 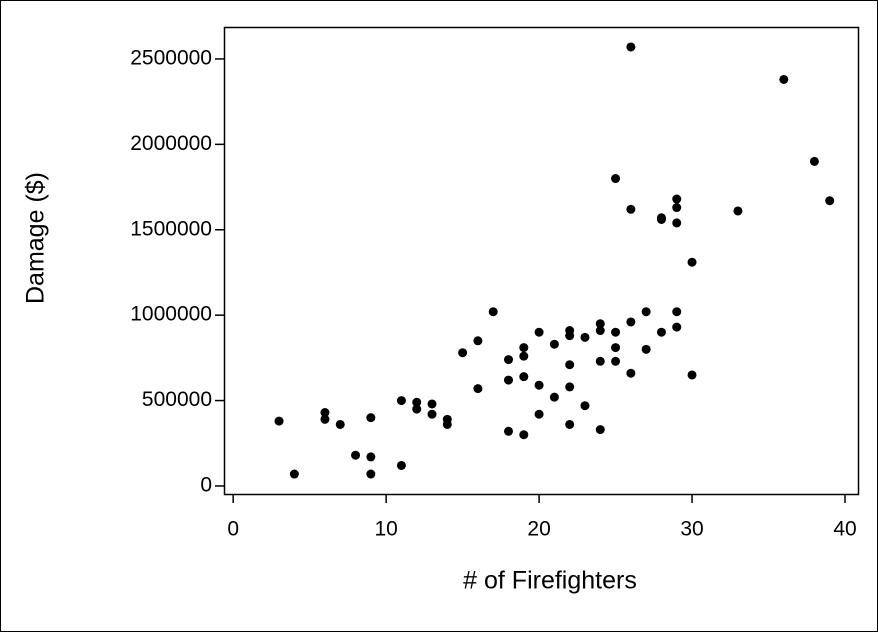 What do you see at coordinates (36, 238) in the screenshot?
I see `y-axis-label: Damage ($)` at bounding box center [36, 238].